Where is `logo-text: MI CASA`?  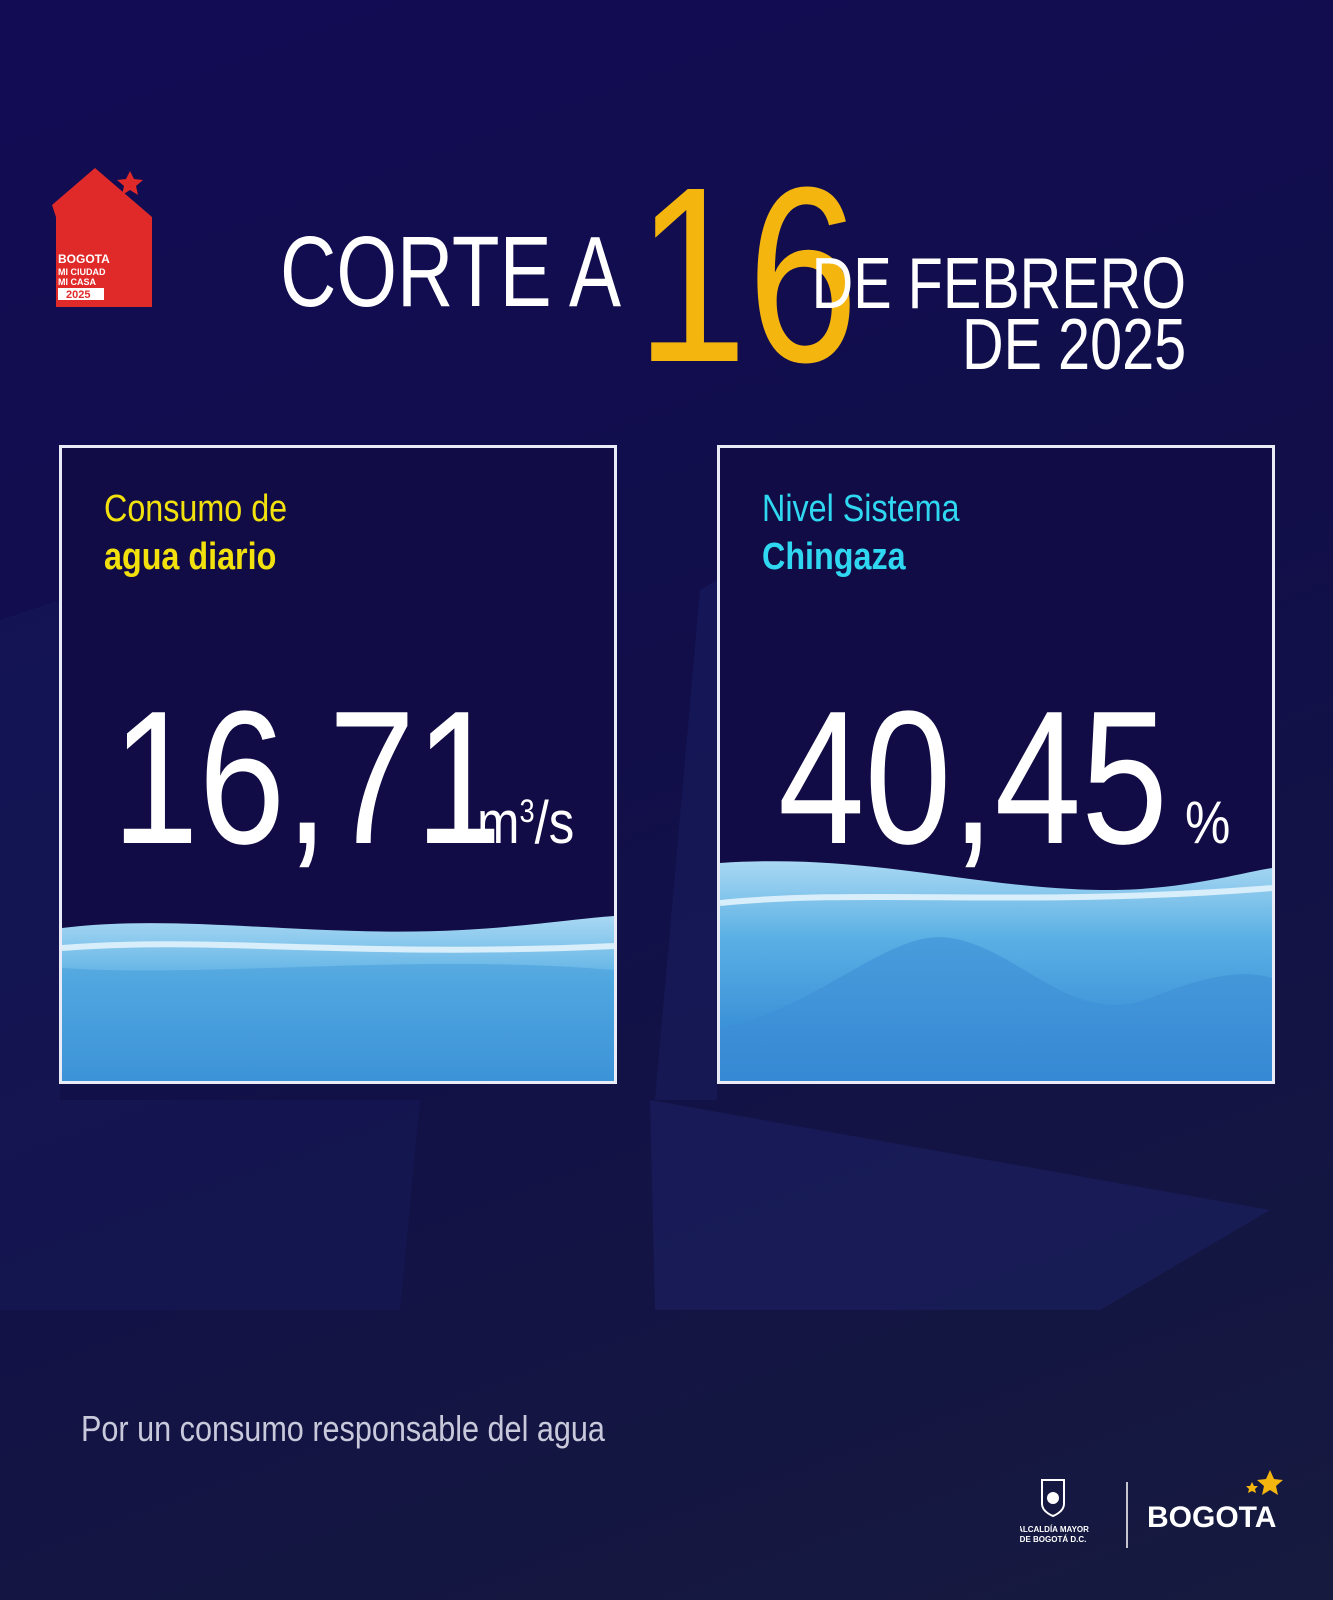 logo-text: MI CASA is located at coordinates (77, 282).